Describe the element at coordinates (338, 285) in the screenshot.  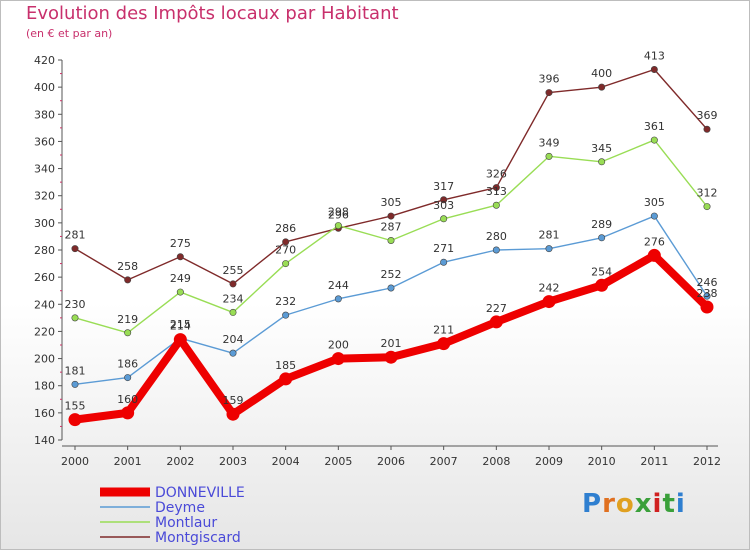
I see `data-label: 244` at that location.